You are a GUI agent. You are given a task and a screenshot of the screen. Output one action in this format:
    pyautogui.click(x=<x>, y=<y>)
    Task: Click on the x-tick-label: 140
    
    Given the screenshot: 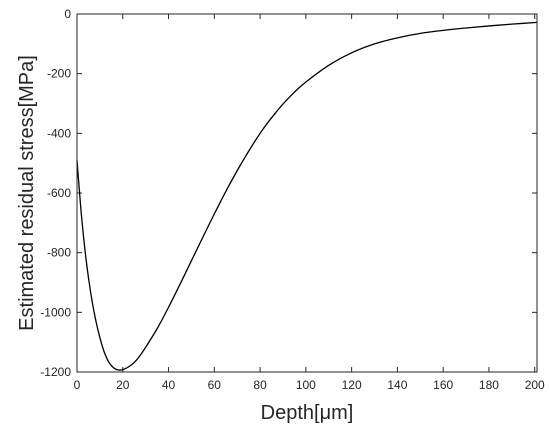 What is the action you would take?
    pyautogui.click(x=397, y=385)
    